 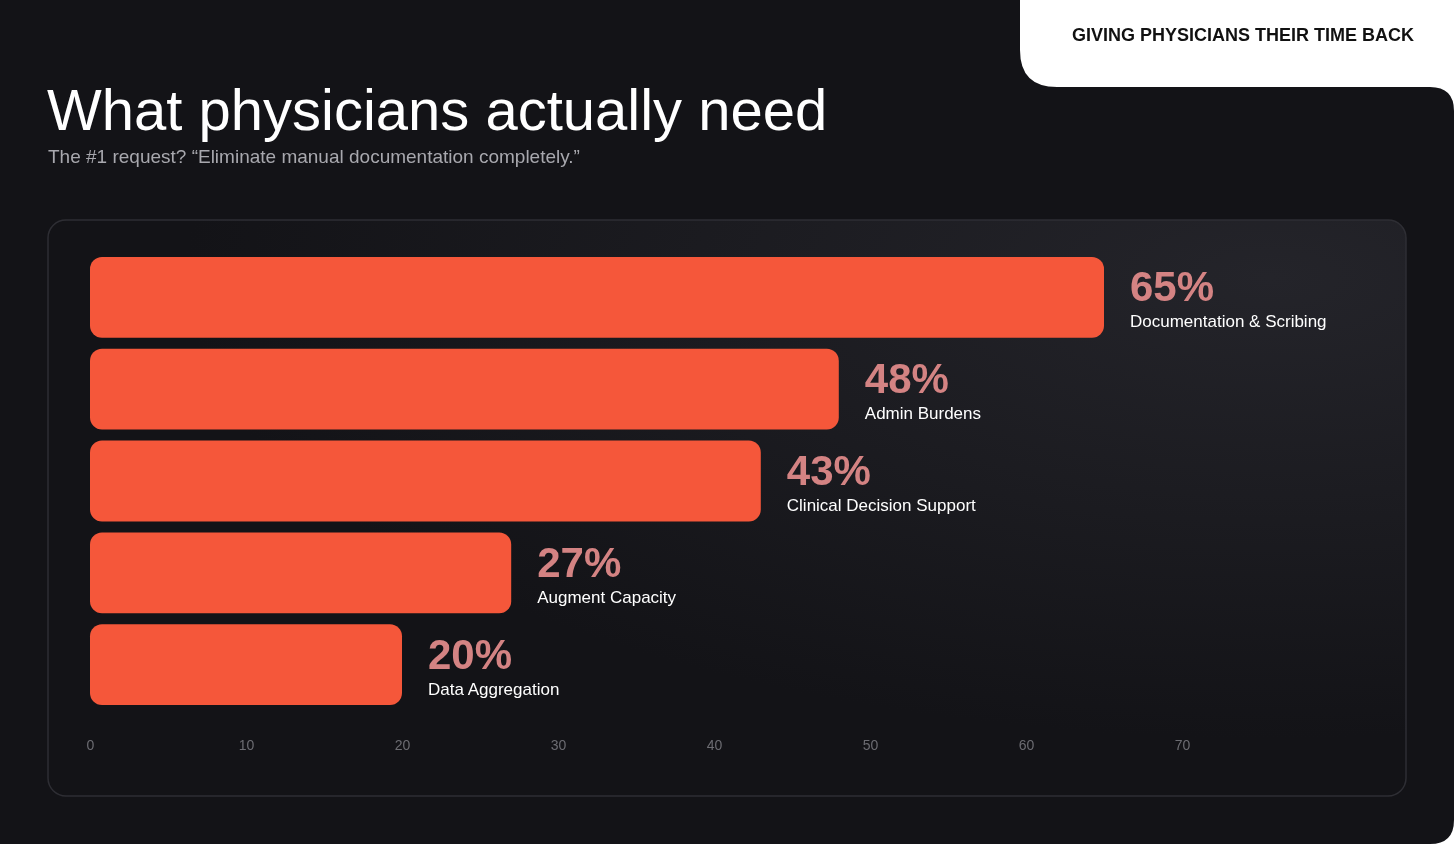 What do you see at coordinates (246, 744) in the screenshot?
I see `x-tick-label: 10` at bounding box center [246, 744].